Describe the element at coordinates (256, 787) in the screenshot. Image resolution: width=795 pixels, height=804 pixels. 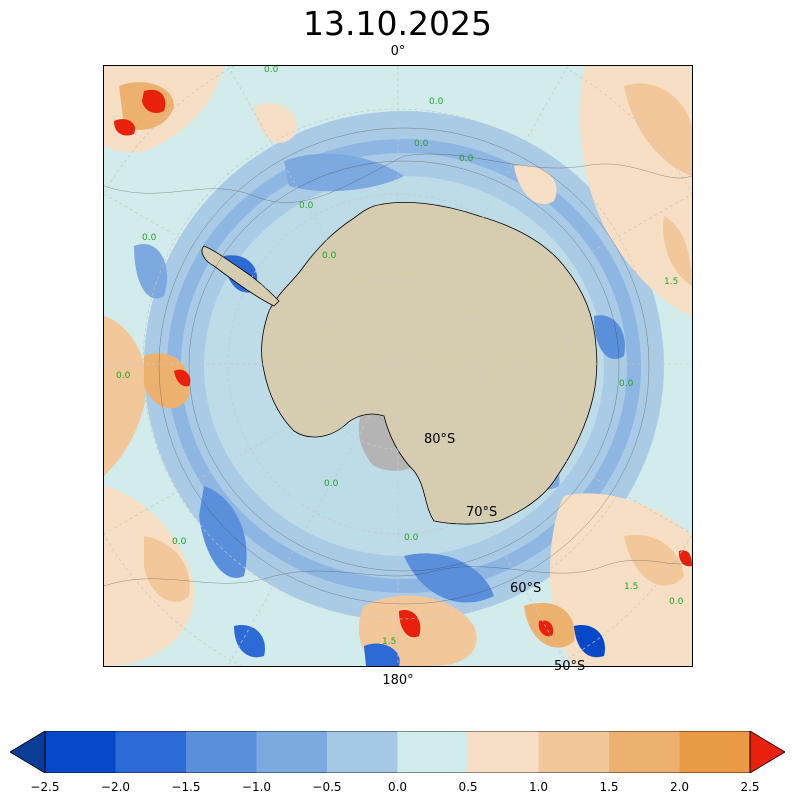
I see `colorbar-tick-label: −1.0` at that location.